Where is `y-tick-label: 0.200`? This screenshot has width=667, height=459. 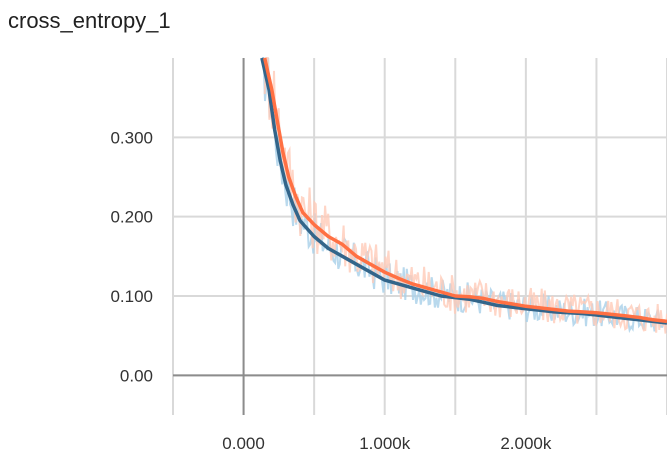
y-tick-label: 0.200 is located at coordinates (131, 217).